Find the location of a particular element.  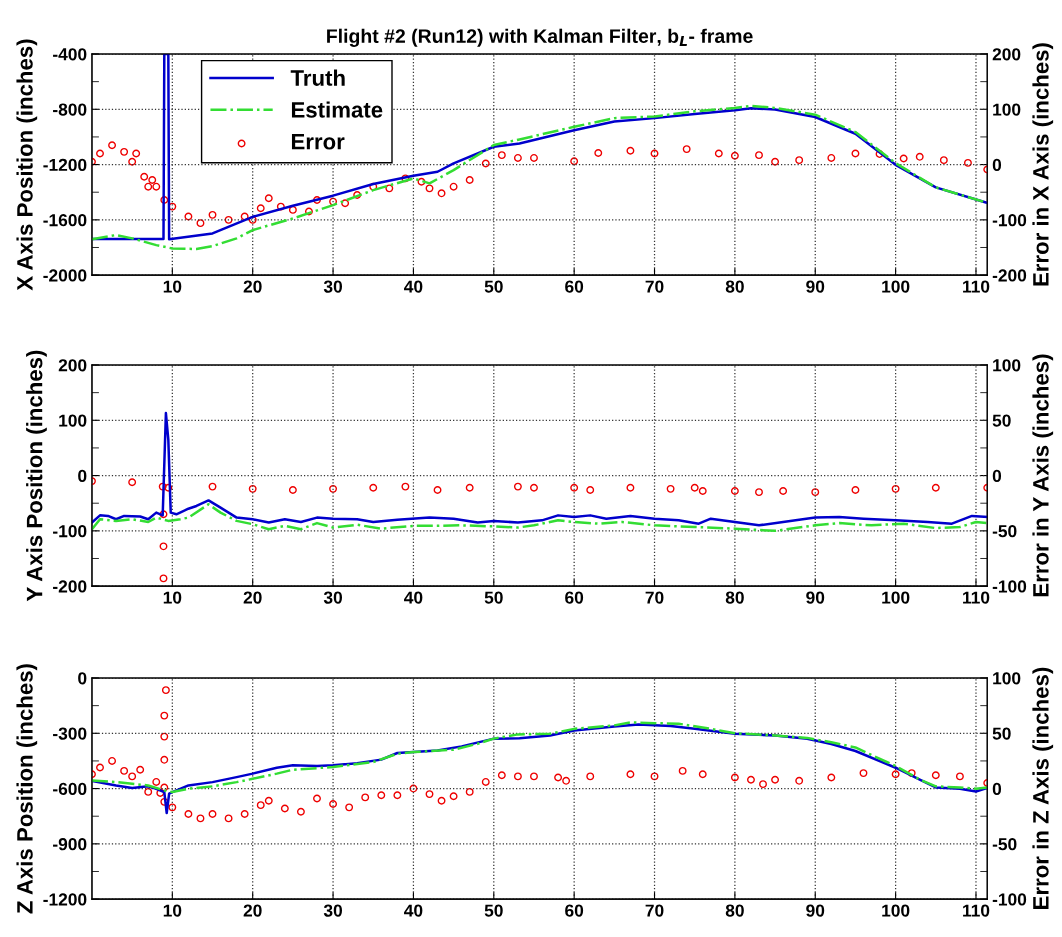

y2-axis-title: Error in Z Axis (inches) is located at coordinates (1043, 788).